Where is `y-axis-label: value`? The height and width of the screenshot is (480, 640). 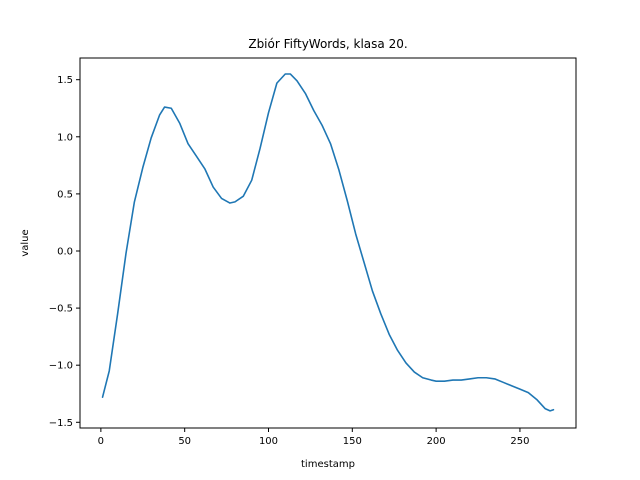
y-axis-label: value is located at coordinates (25, 242).